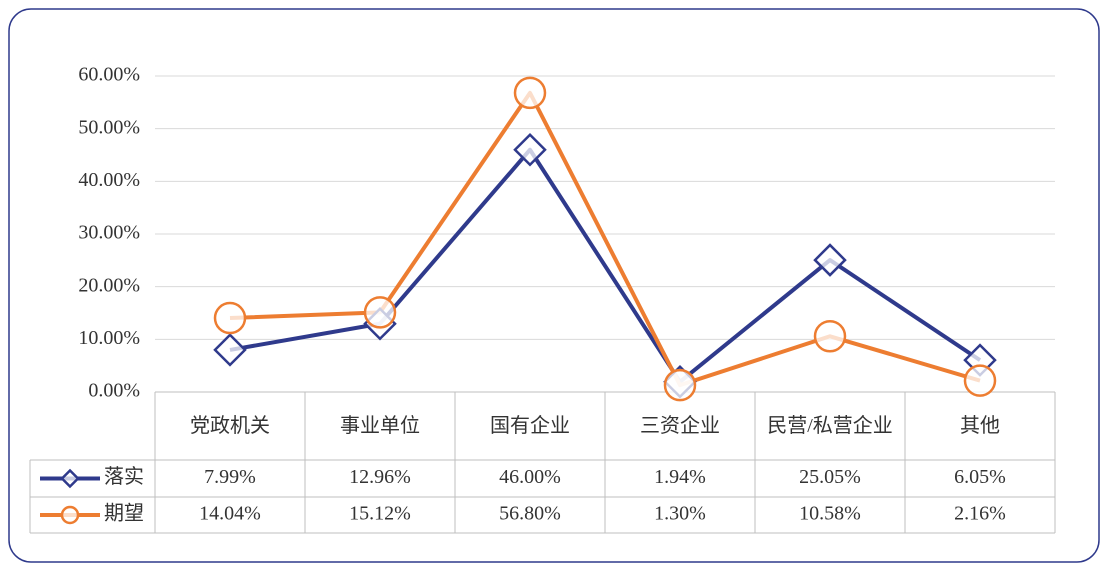 The image size is (1108, 569). What do you see at coordinates (830, 426) in the screenshot?
I see `x-tick-label: 民营/私营企业` at bounding box center [830, 426].